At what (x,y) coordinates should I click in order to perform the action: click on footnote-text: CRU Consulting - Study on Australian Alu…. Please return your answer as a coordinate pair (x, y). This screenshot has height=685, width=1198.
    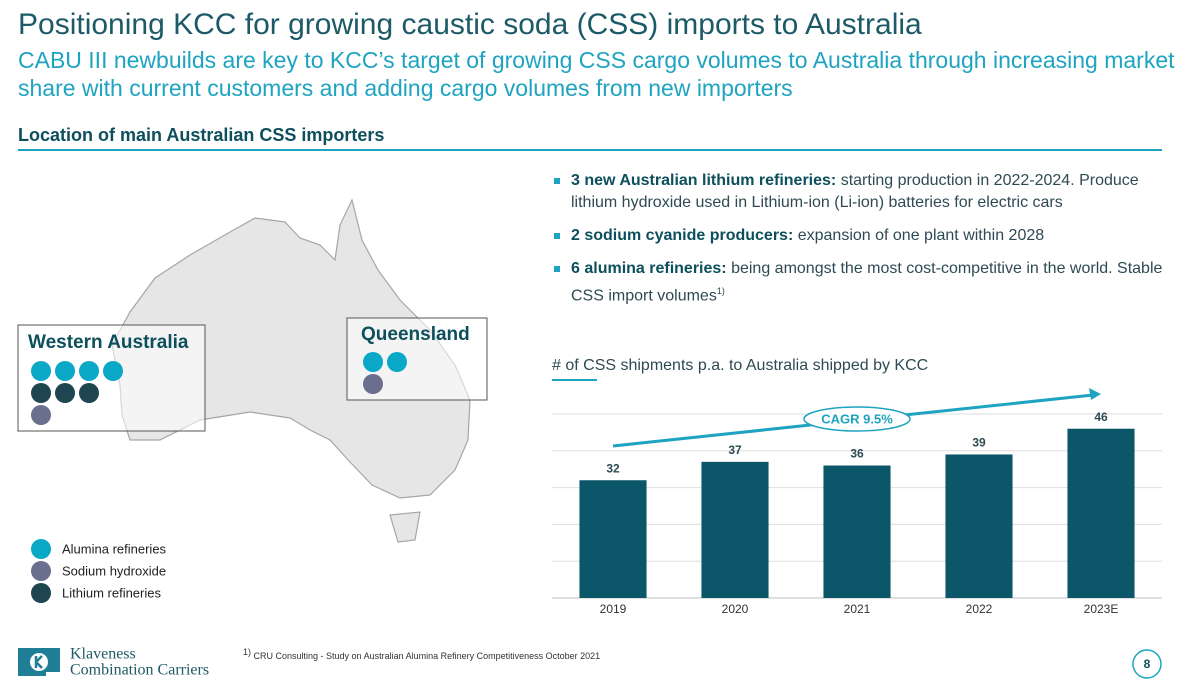
    Looking at the image, I should click on (426, 656).